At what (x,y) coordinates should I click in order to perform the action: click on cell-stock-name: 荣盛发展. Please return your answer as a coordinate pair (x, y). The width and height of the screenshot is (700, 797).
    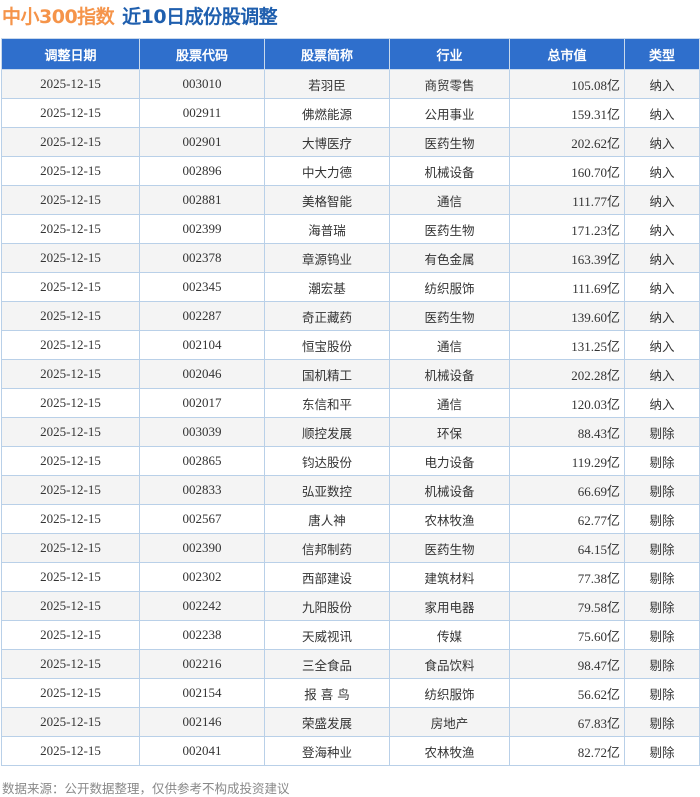
    Looking at the image, I should click on (327, 722).